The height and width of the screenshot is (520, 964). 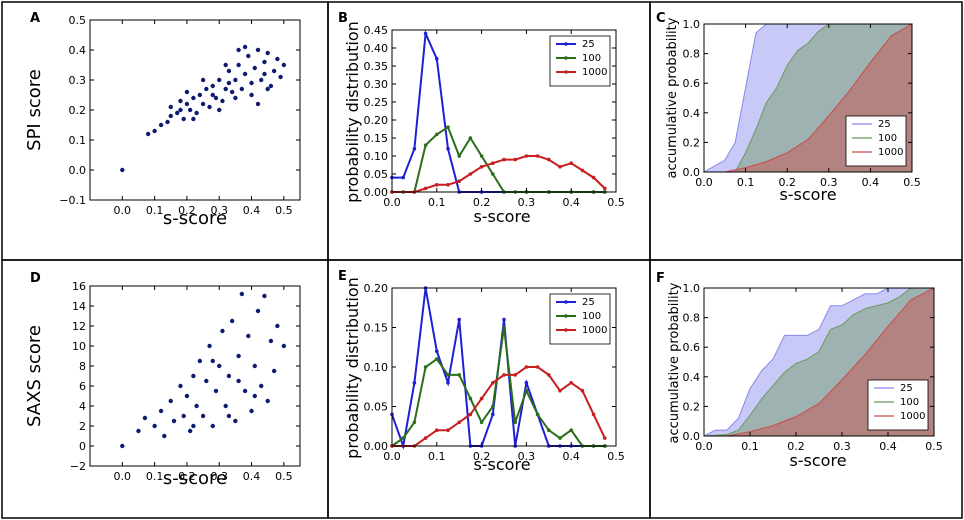 What do you see at coordinates (34, 110) in the screenshot?
I see `y-axis-label: SPI score` at bounding box center [34, 110].